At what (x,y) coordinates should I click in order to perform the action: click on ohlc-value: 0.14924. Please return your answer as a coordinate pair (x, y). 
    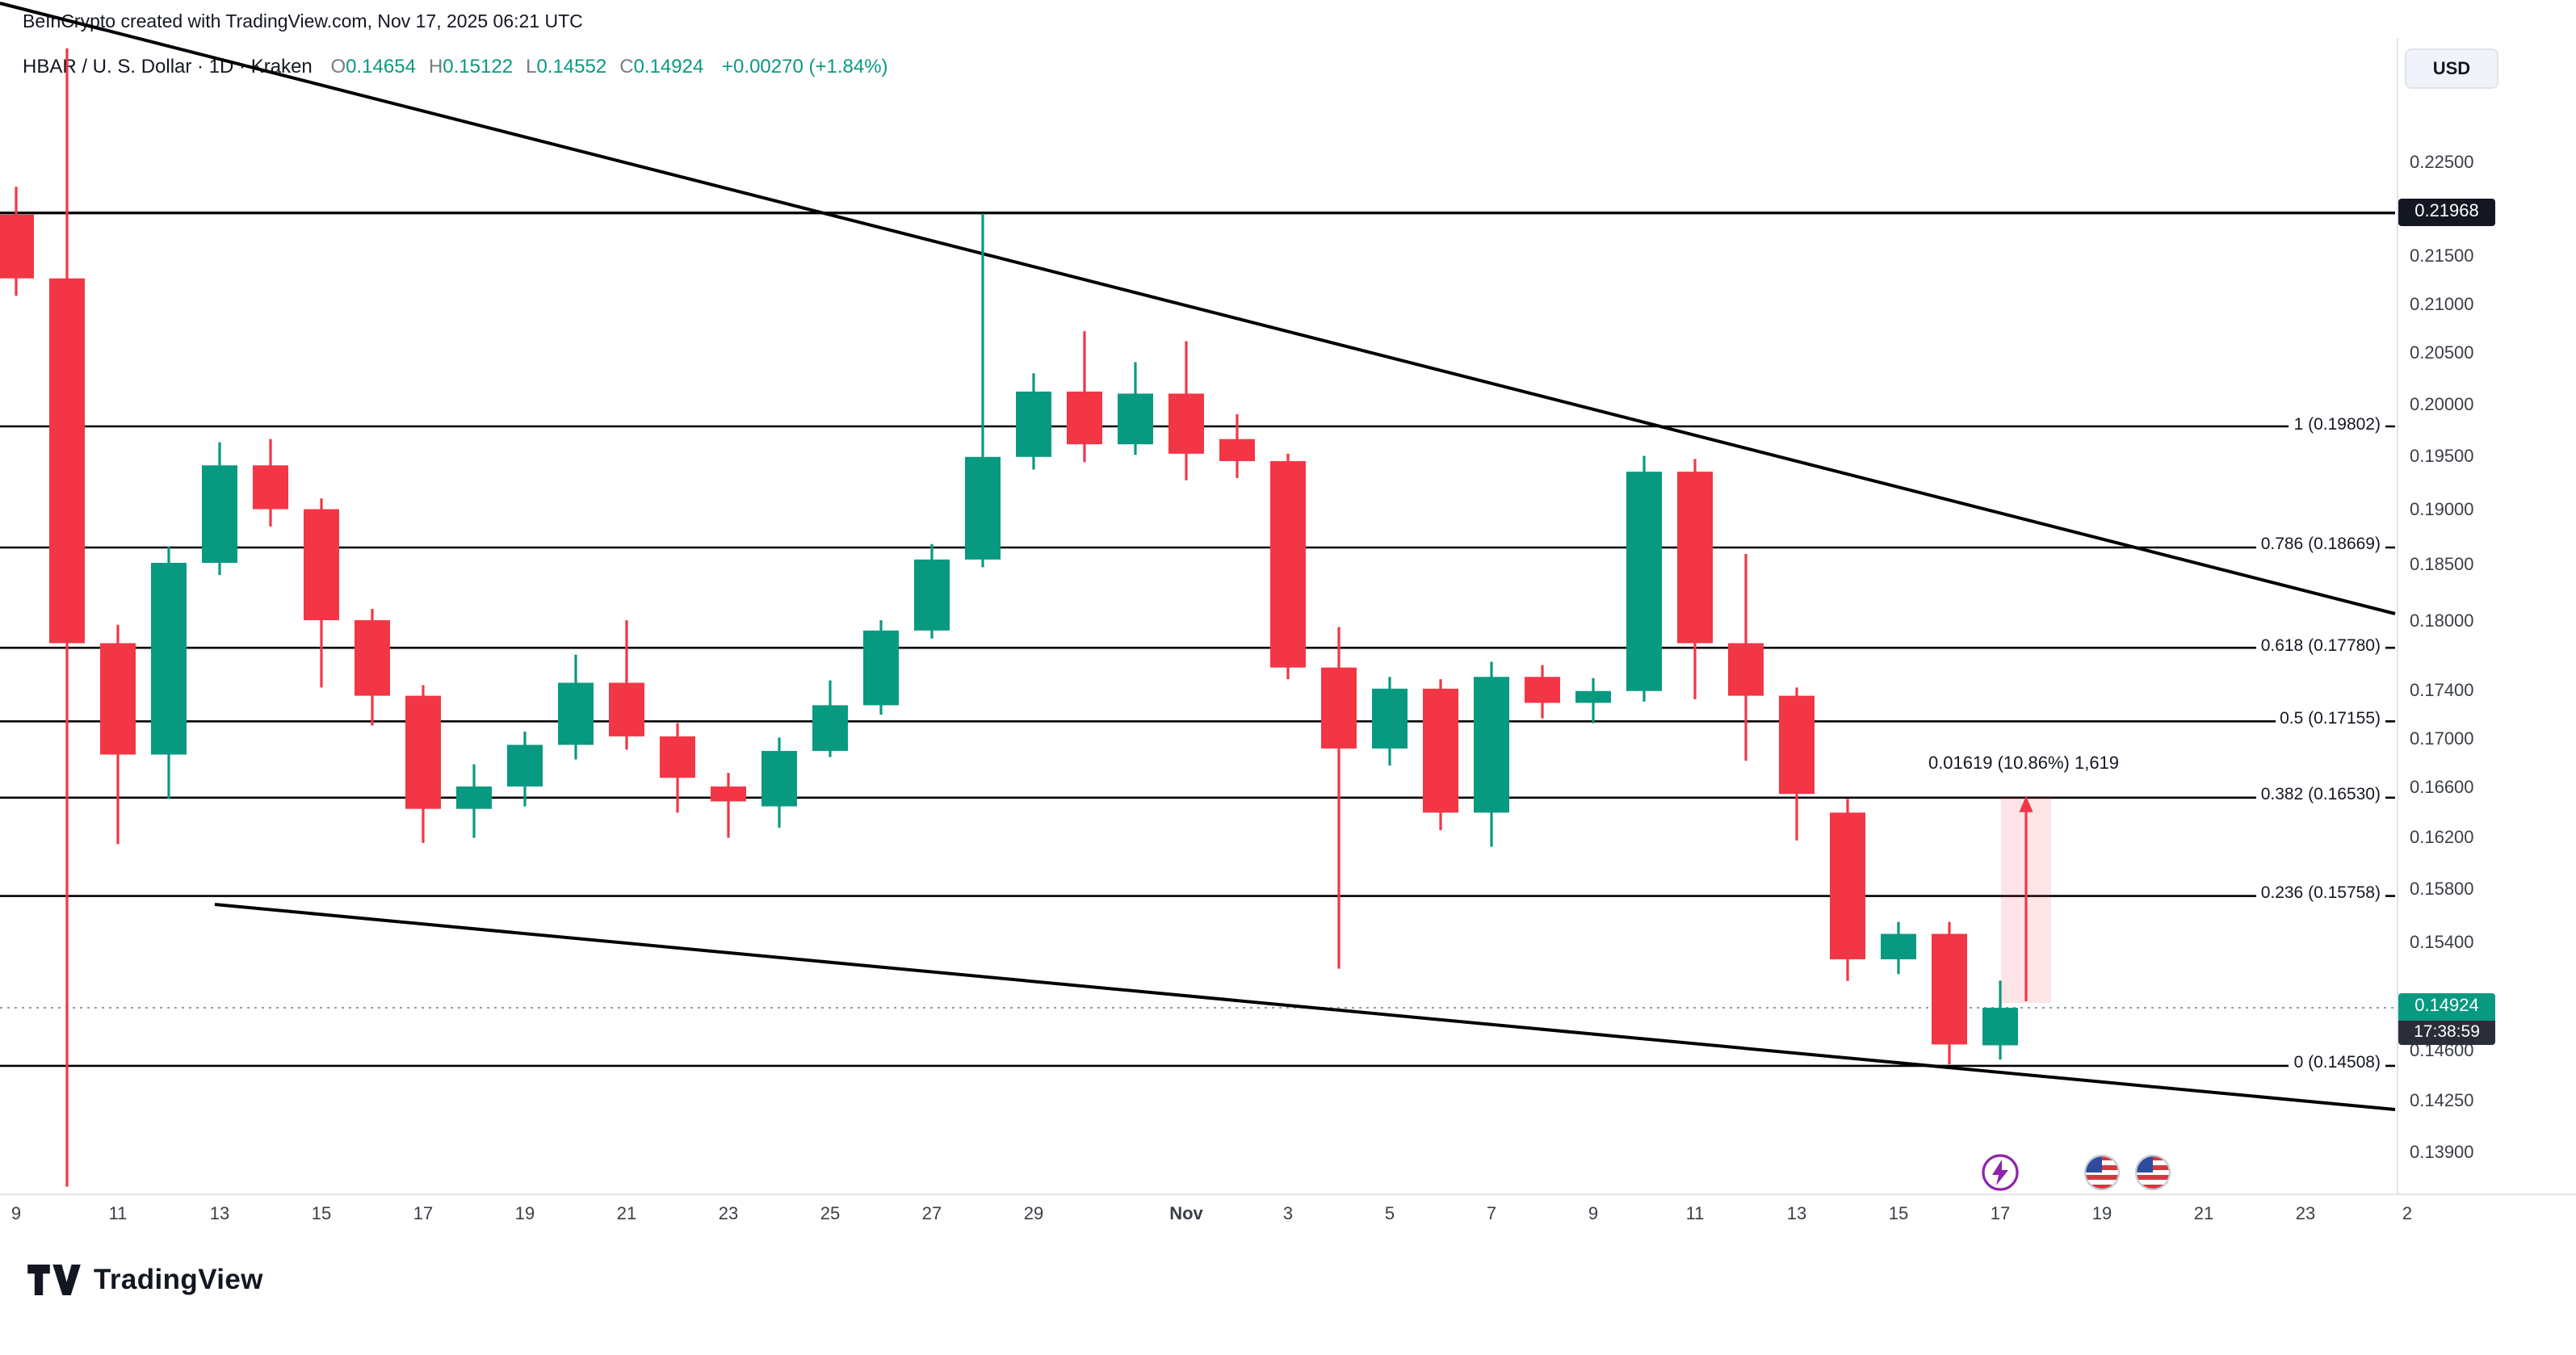
    Looking at the image, I should click on (668, 66).